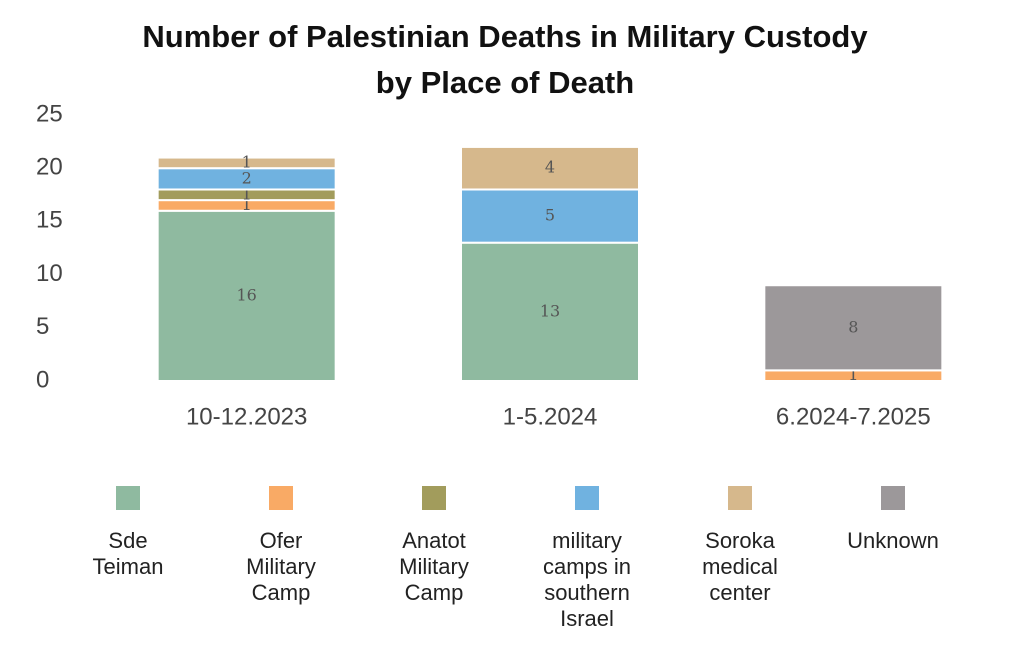 The image size is (1010, 667). What do you see at coordinates (434, 566) in the screenshot?
I see `legend-label: Anatot Military Camp` at bounding box center [434, 566].